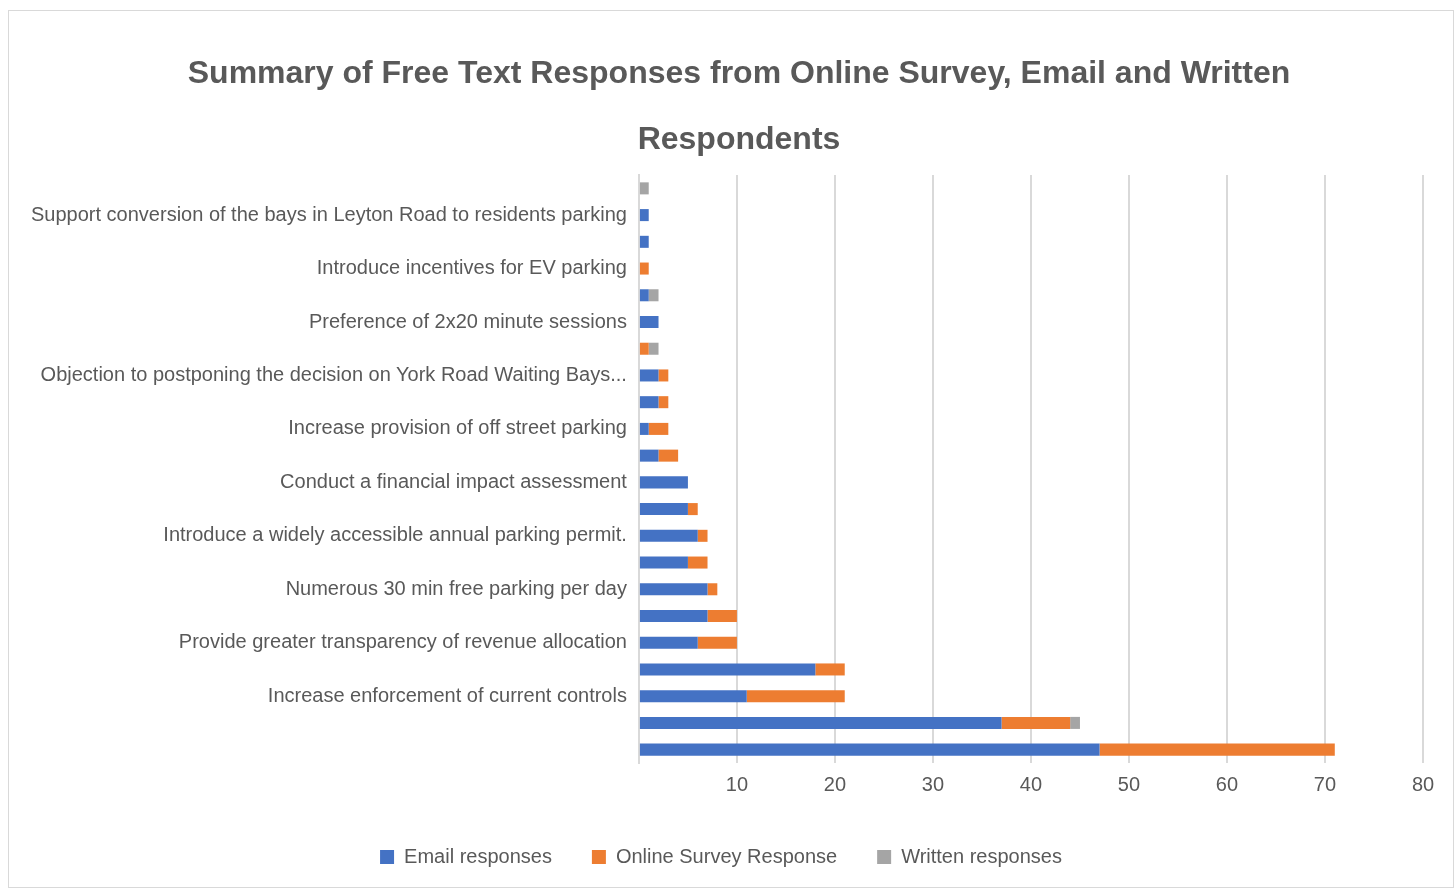 This screenshot has height=889, width=1456. I want to click on y-tick-label: Numerous 30 min free parking per day, so click(456, 587).